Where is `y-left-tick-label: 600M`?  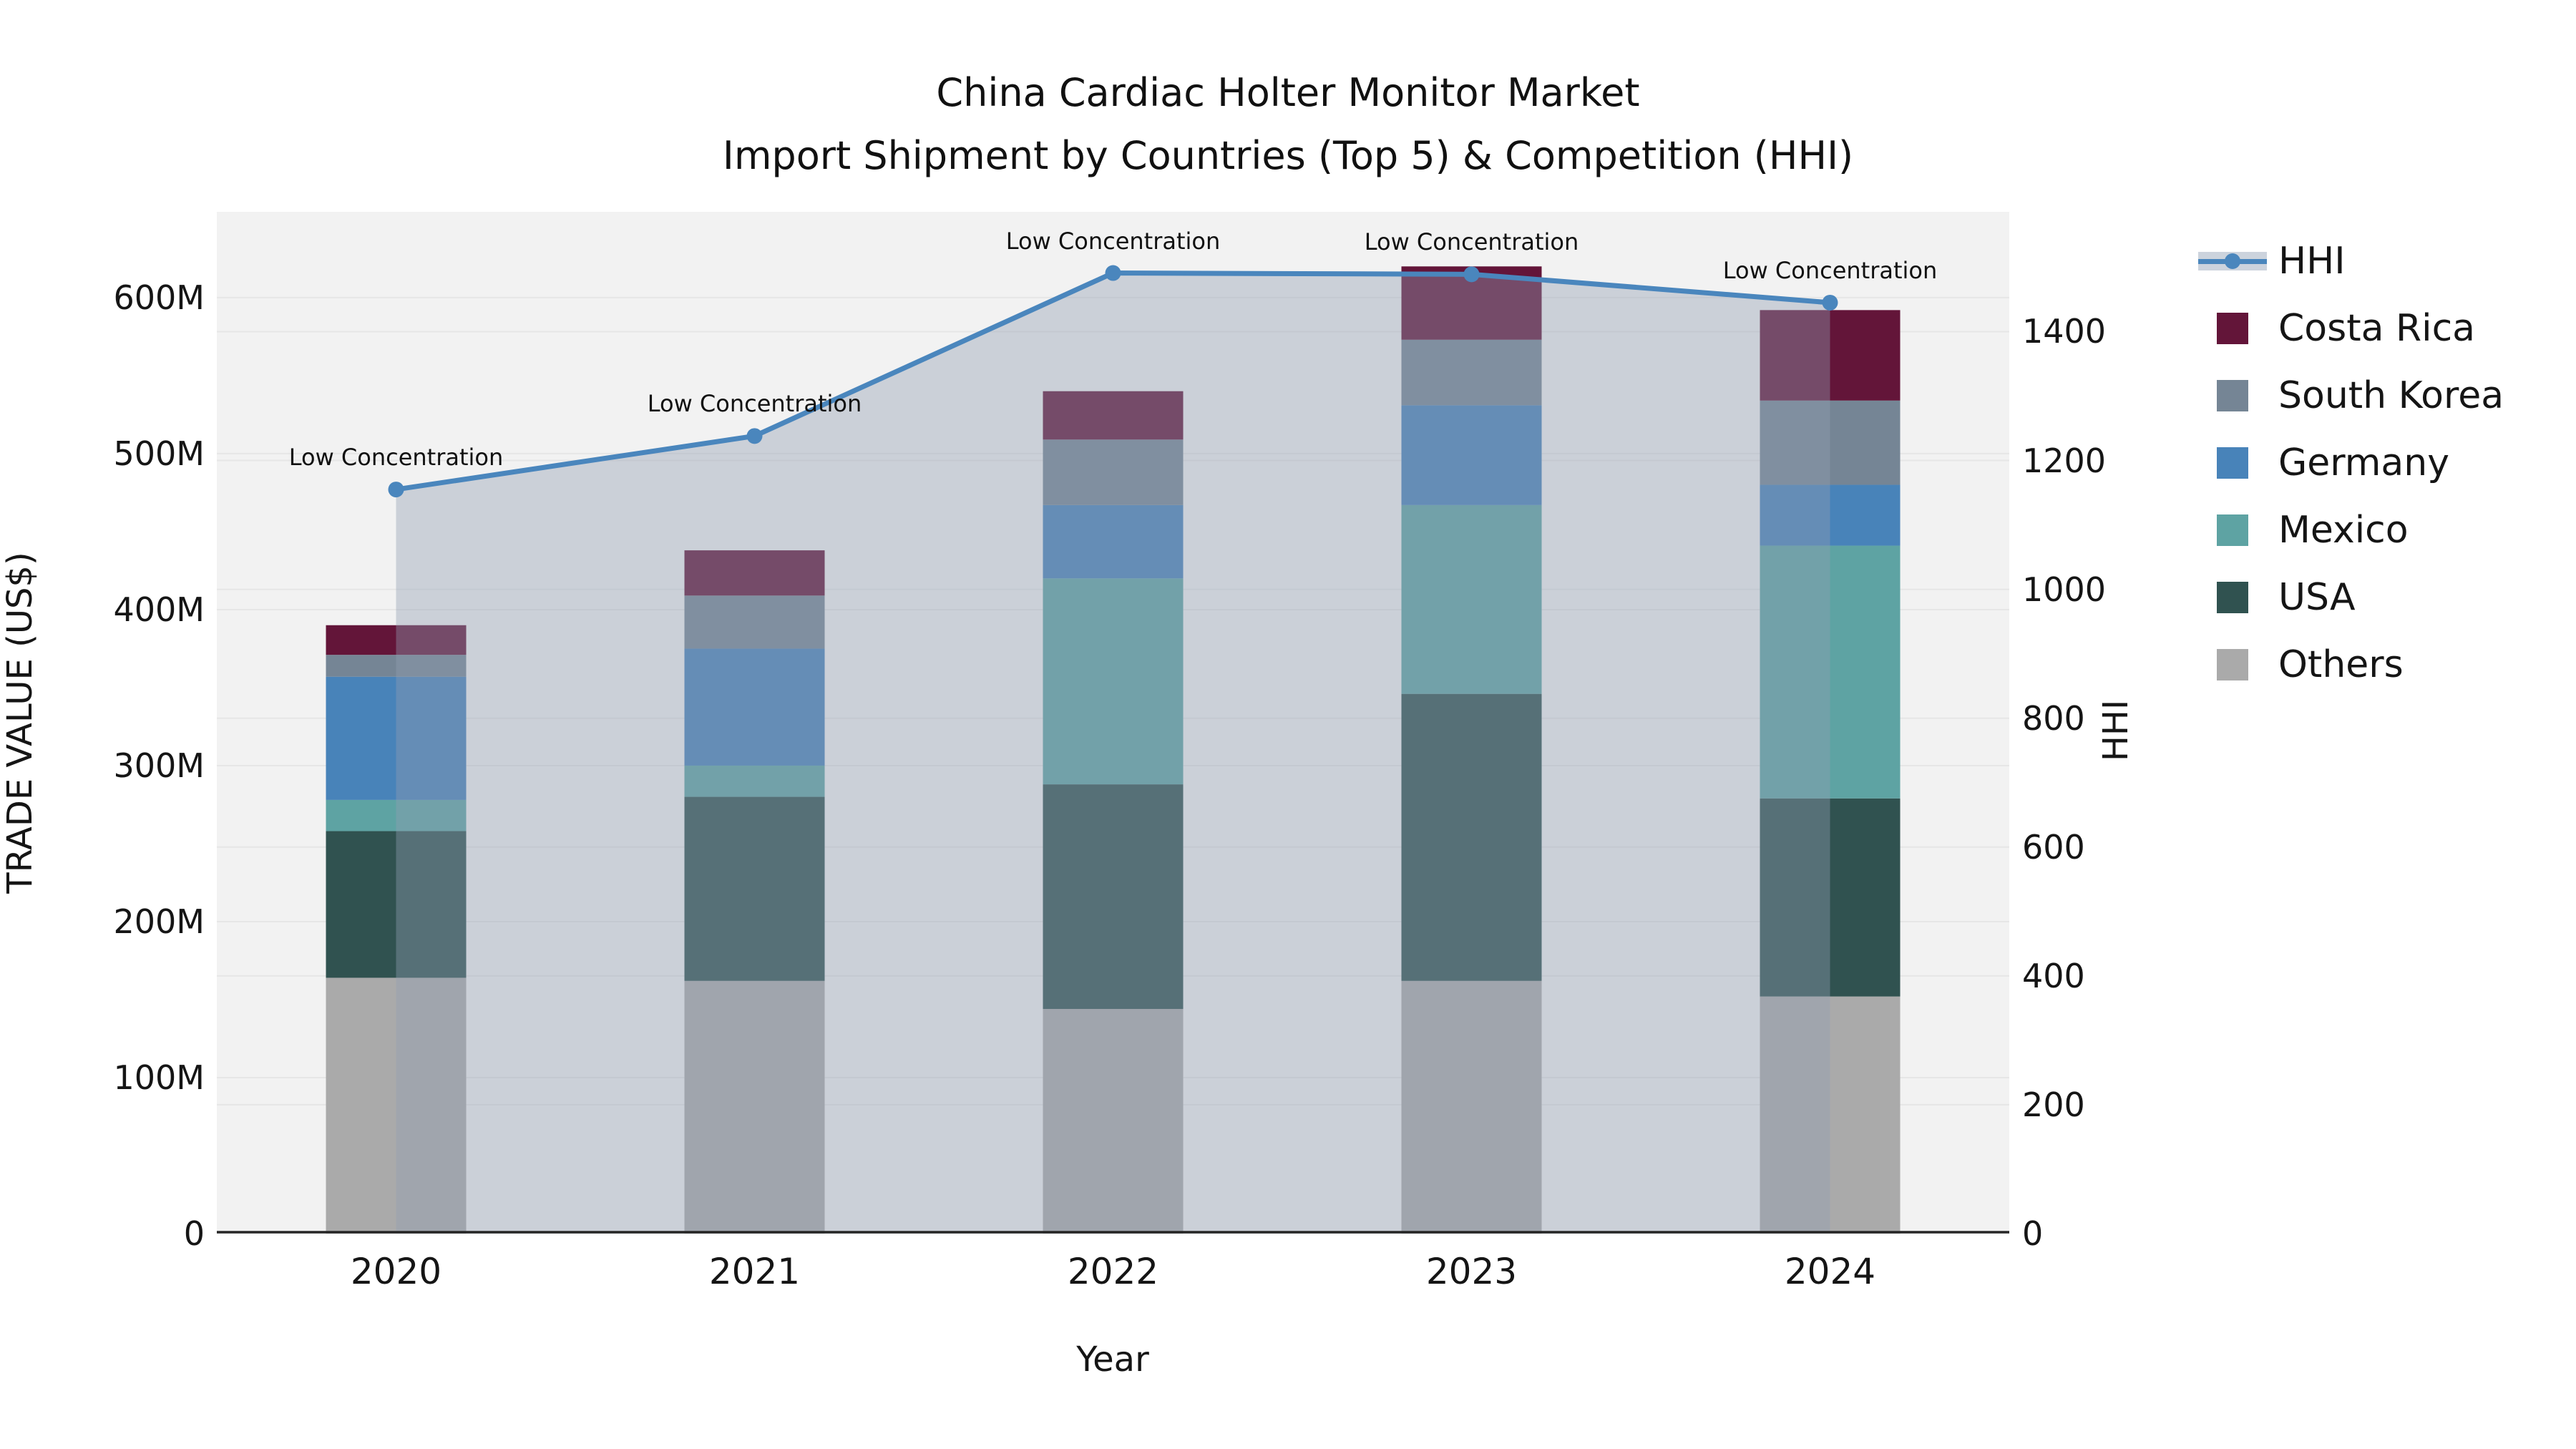 y-left-tick-label: 600M is located at coordinates (159, 297).